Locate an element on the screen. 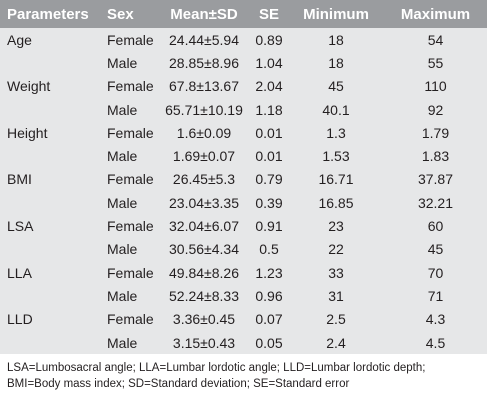  value-cell: 40.1 is located at coordinates (336, 109).